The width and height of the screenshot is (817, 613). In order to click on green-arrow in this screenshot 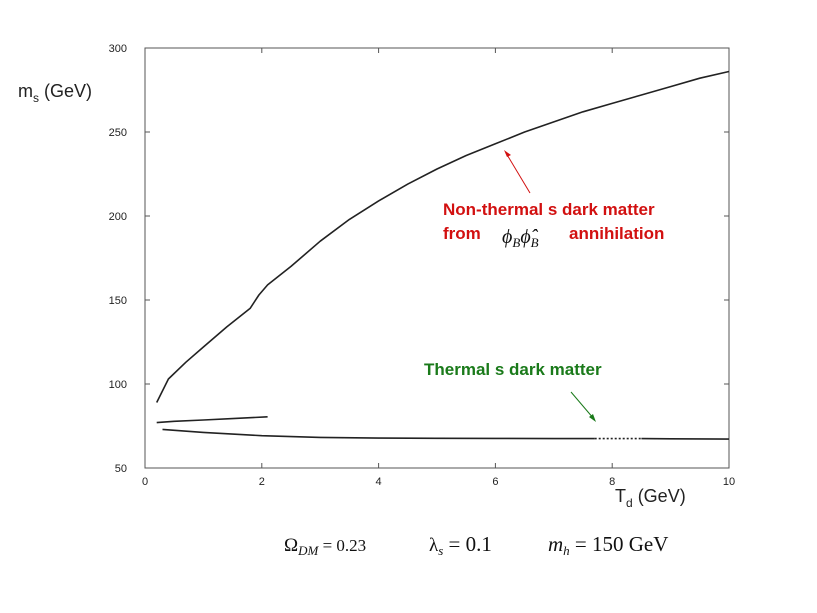, I will do `click(583, 406)`.